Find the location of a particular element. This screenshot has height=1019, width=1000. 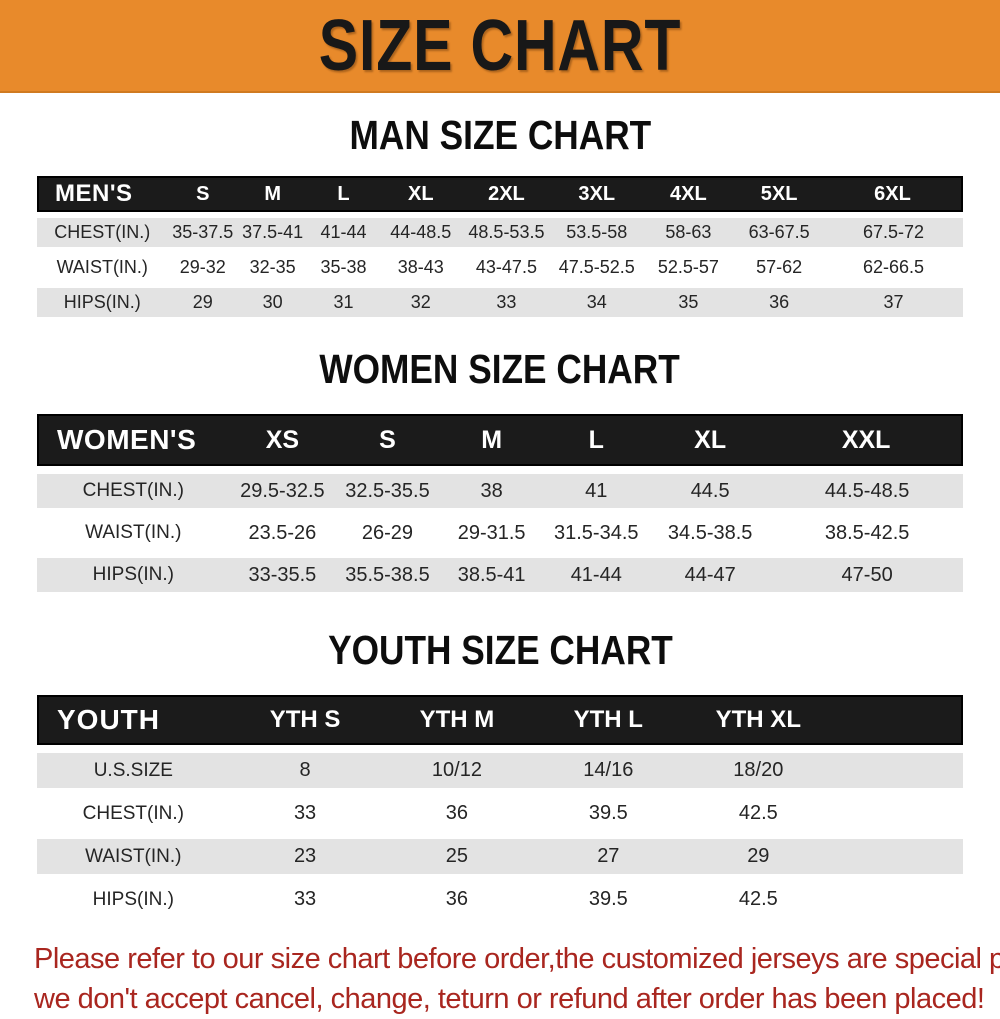

size-value-cell: 47.5-52.5 is located at coordinates (596, 267).